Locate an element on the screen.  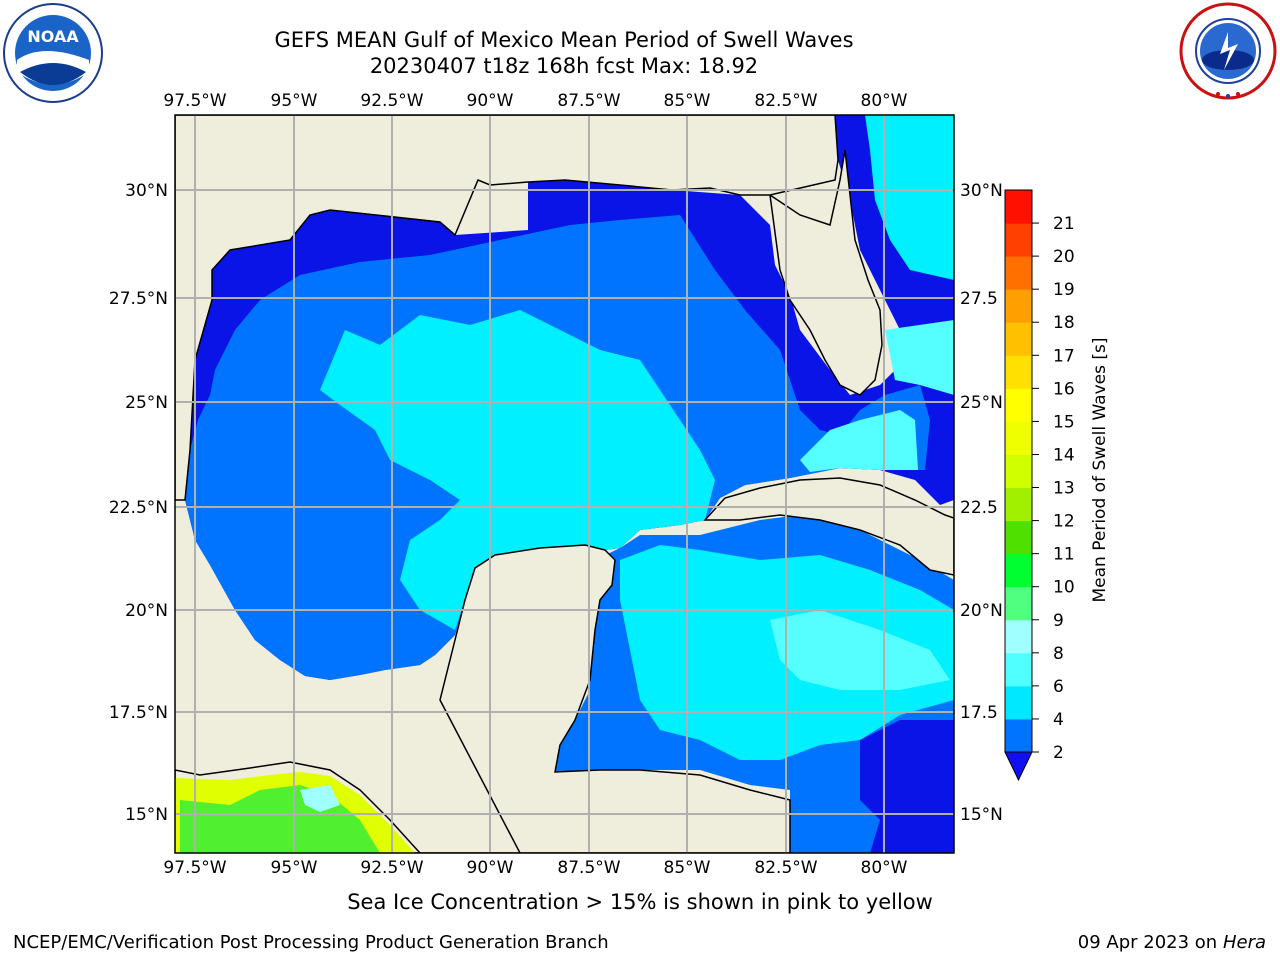
colorbar-tick-label: 11 is located at coordinates (1064, 555).